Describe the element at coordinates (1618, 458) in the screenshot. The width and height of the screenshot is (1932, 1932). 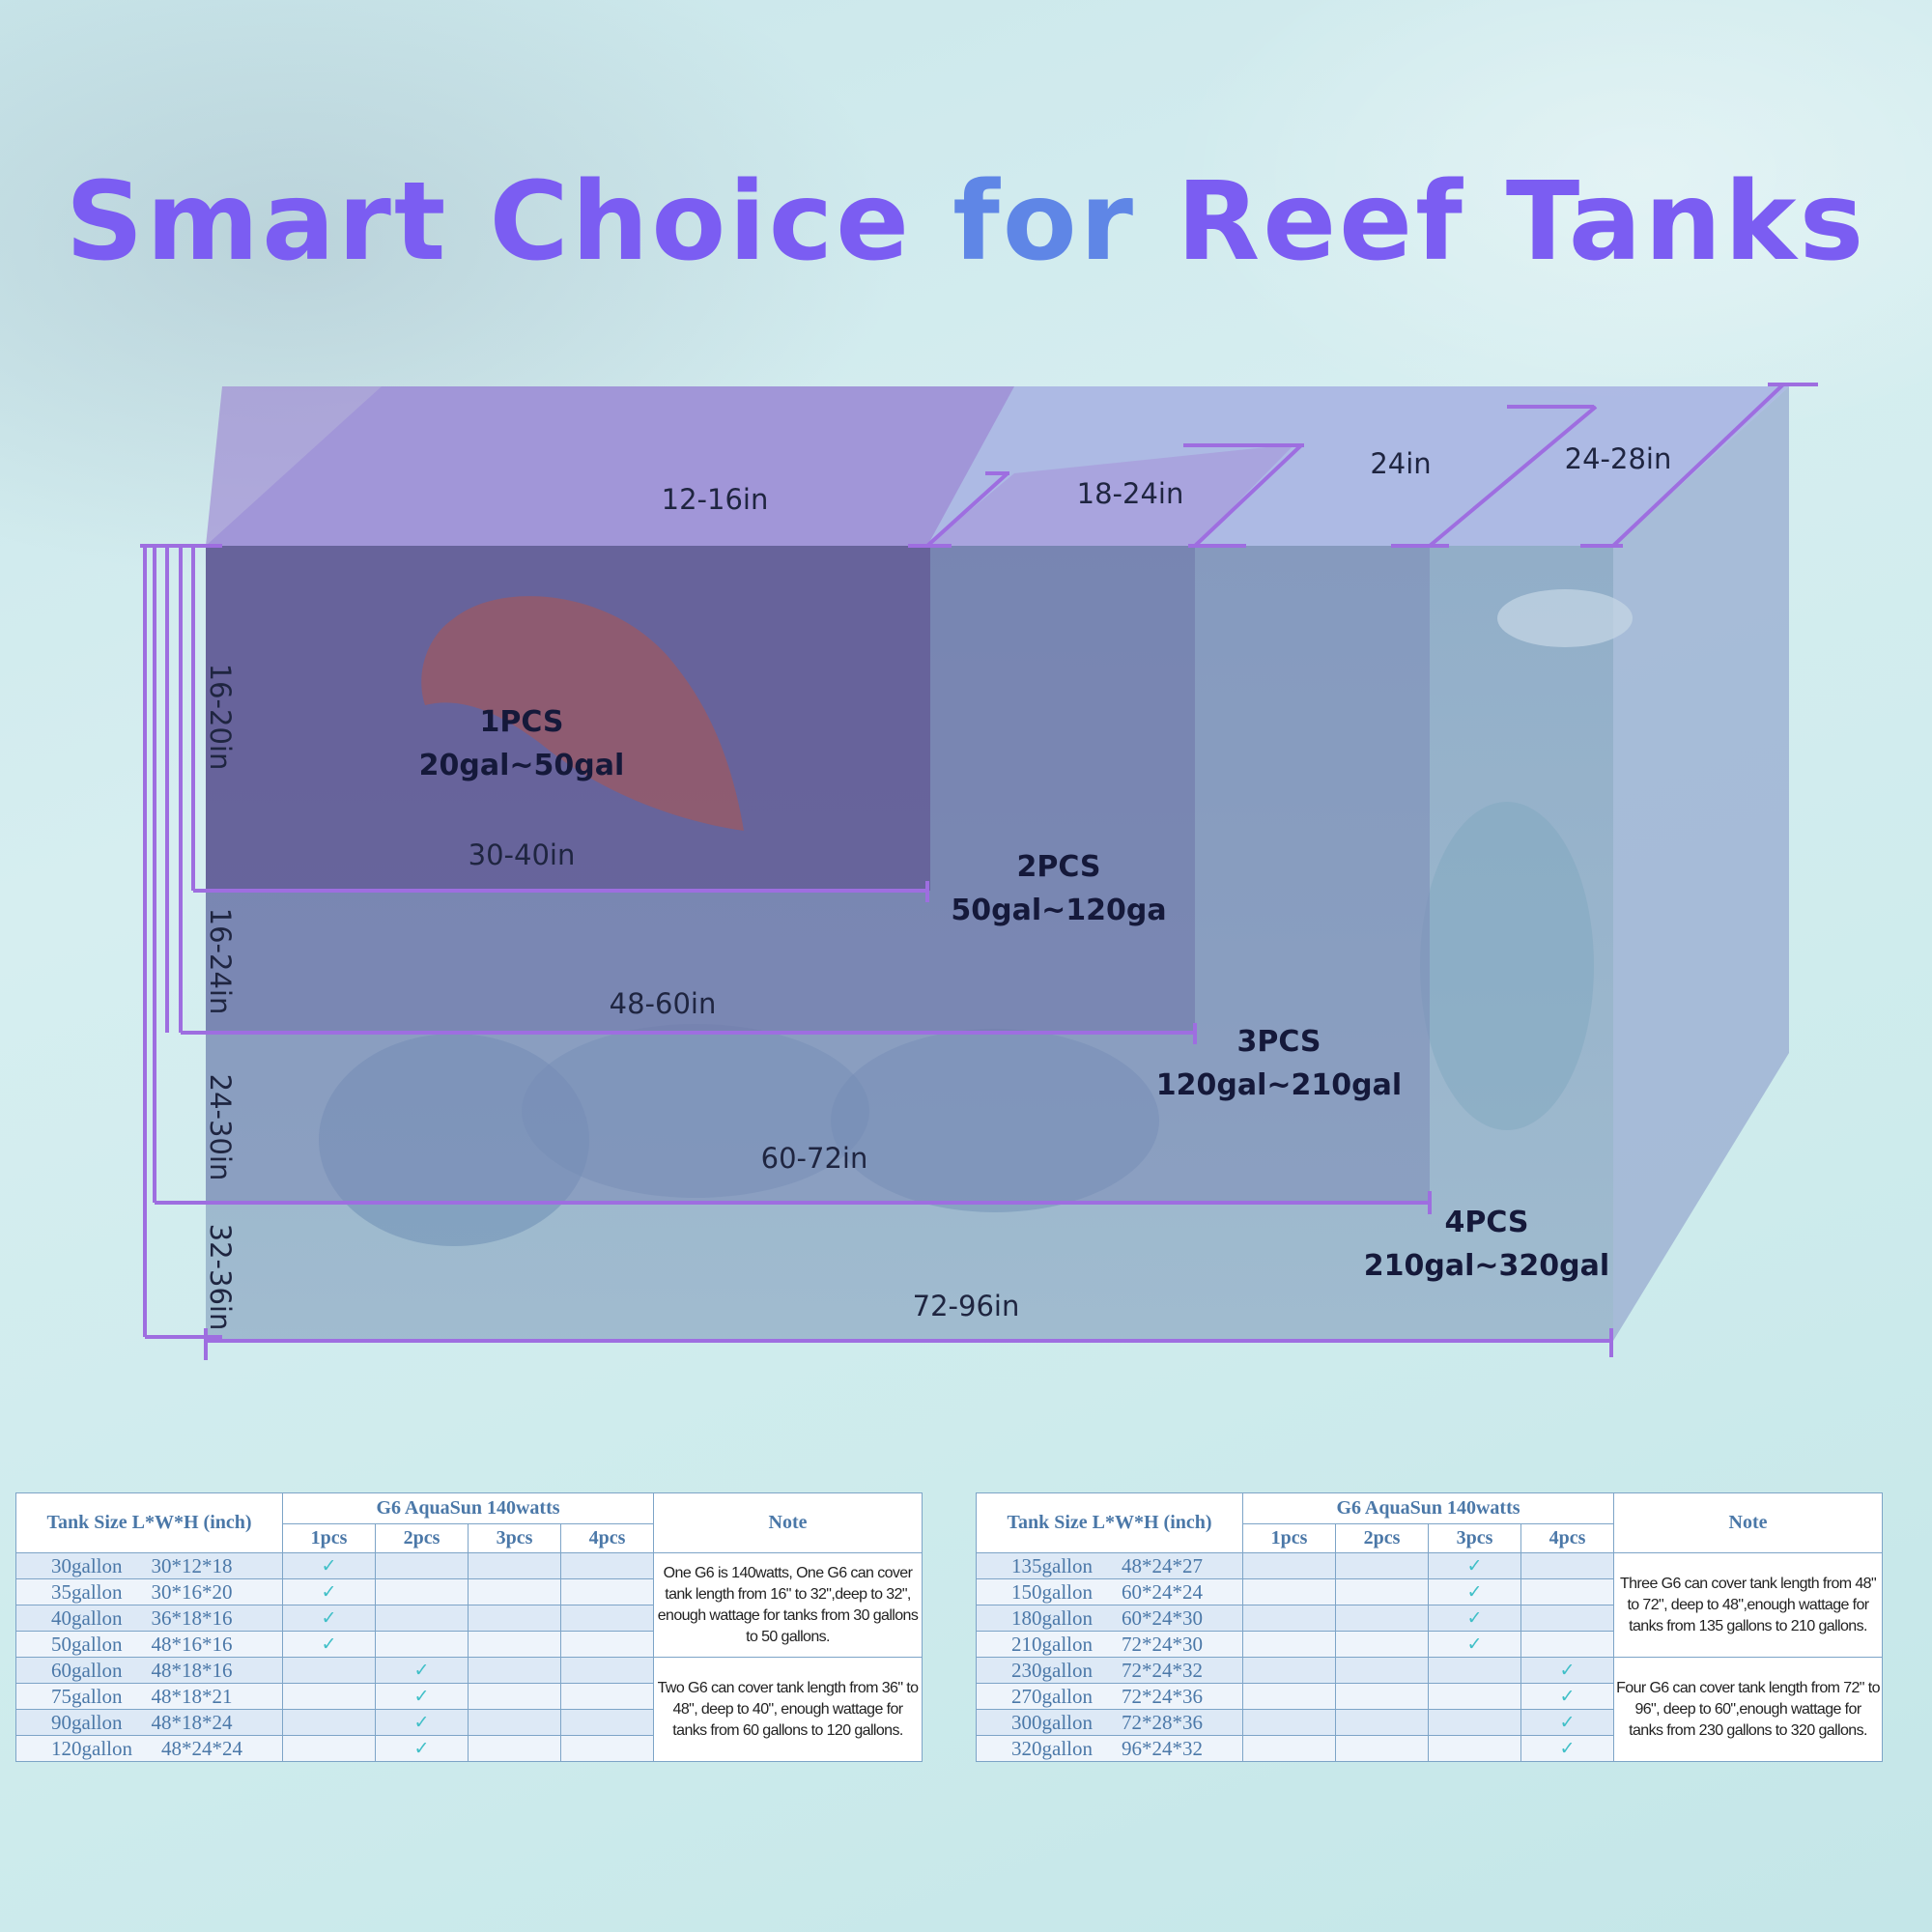
I see `depth-label: 24-28in` at that location.